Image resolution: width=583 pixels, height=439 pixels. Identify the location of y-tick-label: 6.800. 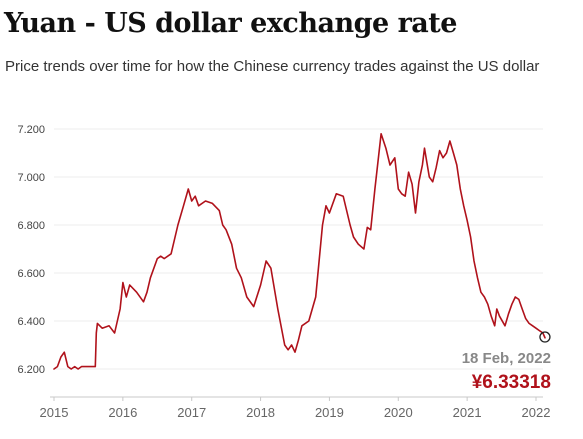
(31, 226).